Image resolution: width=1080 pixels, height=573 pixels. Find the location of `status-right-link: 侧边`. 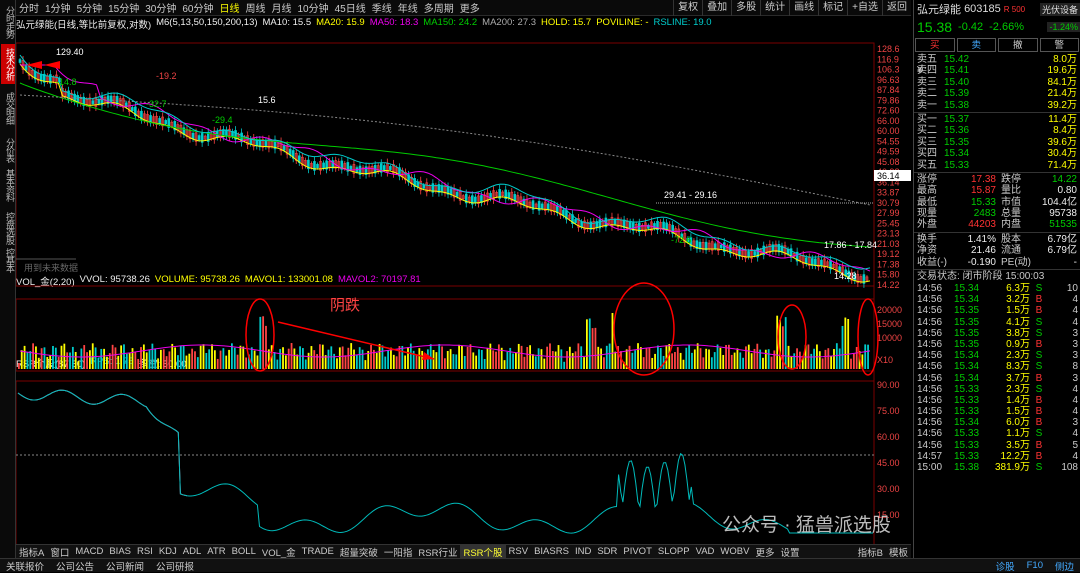

status-right-link: 侧边 is located at coordinates (1064, 567).